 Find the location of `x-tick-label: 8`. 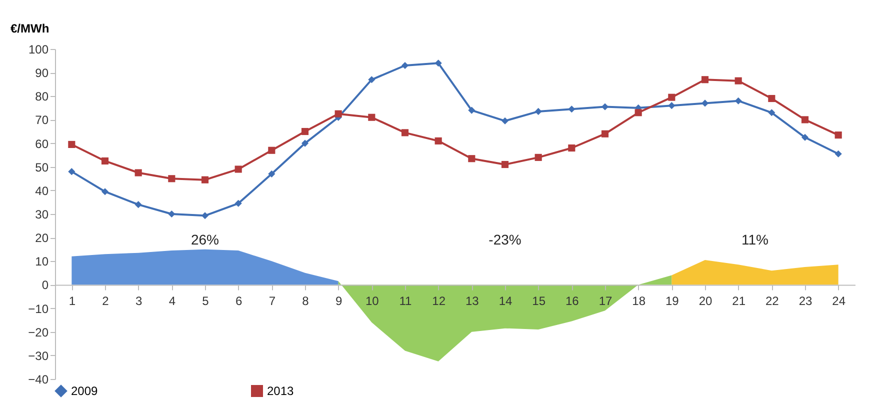

x-tick-label: 8 is located at coordinates (306, 301).